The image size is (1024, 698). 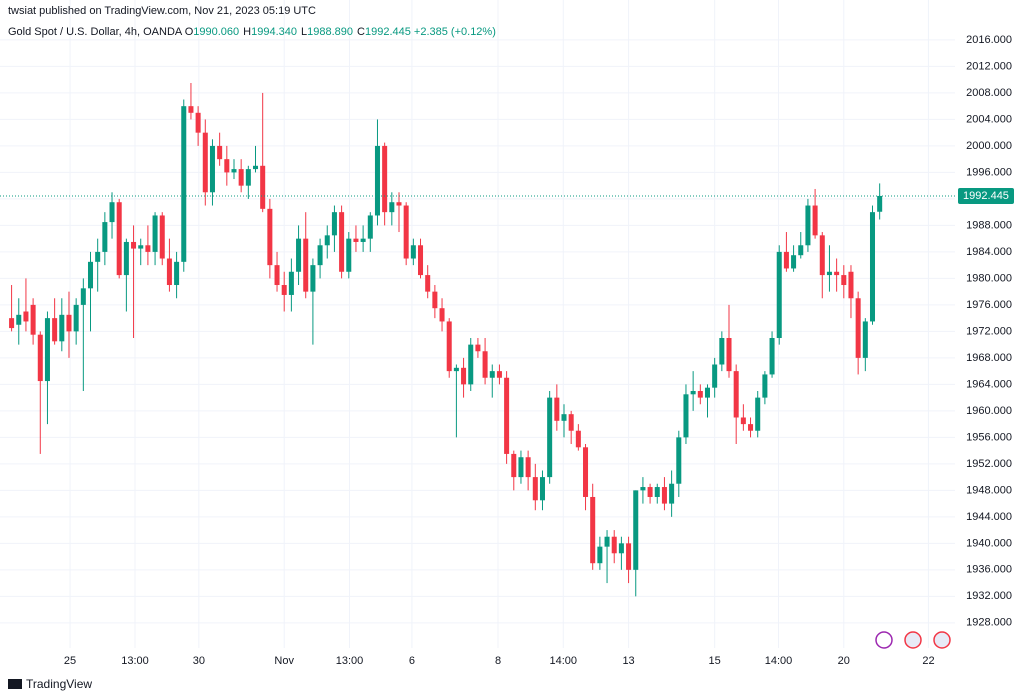 I want to click on y-tick-label: 1980.000, so click(x=989, y=278).